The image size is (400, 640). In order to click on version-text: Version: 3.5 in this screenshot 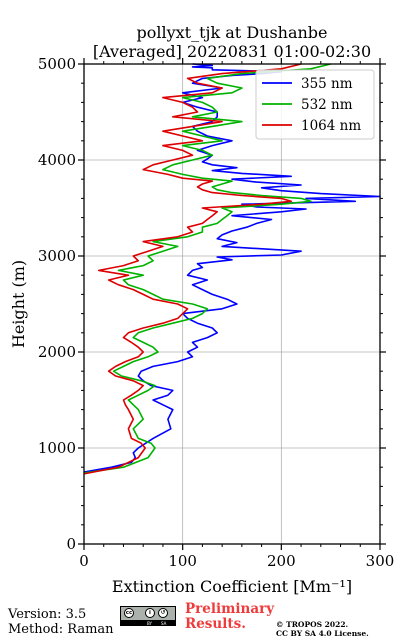, I will do `click(47, 614)`.